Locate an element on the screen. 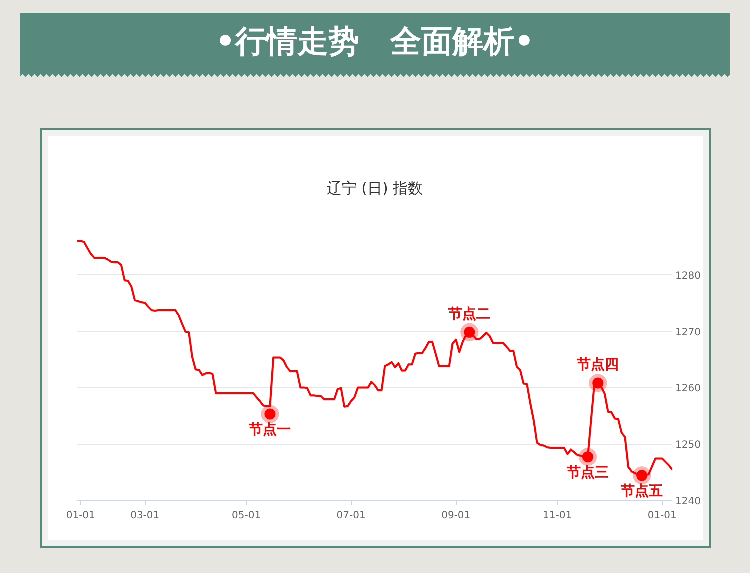 The width and height of the screenshot is (750, 573). x-tick-label: 09-01 is located at coordinates (456, 516).